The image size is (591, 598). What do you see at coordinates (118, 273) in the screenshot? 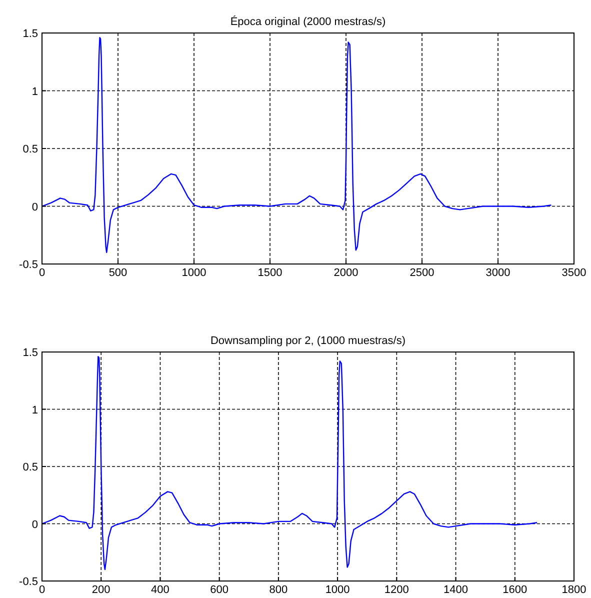
I see `x-tick-label: 500` at bounding box center [118, 273].